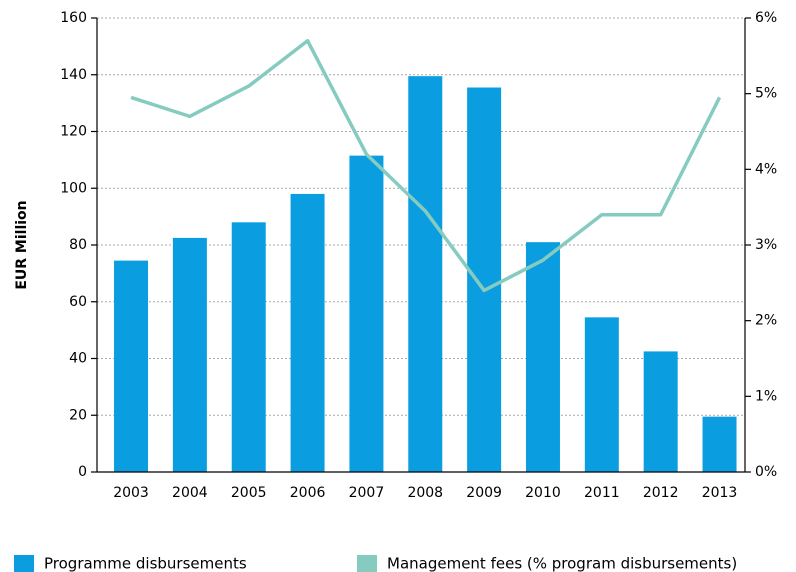  Describe the element at coordinates (602, 493) in the screenshot. I see `x-tick-label: 2011` at that location.